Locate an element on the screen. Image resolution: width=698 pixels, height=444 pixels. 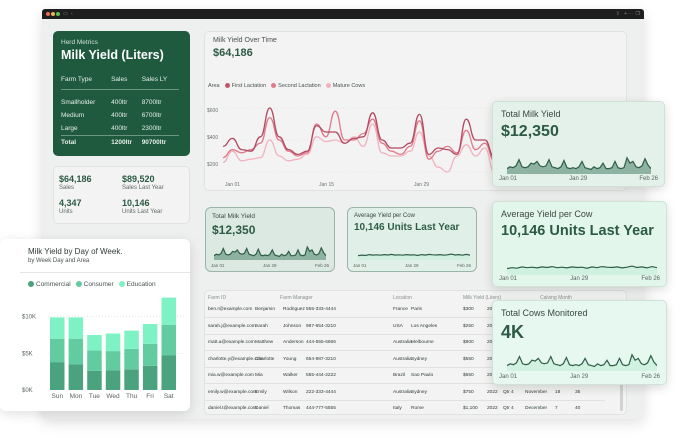
copy-icon: ❐ is located at coordinates (637, 14).